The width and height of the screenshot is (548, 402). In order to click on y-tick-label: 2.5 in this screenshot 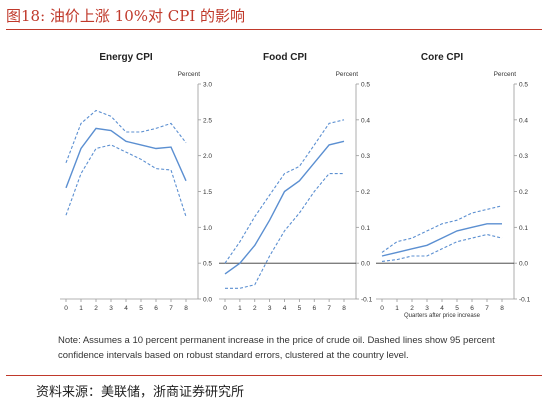, I will do `click(207, 120)`.